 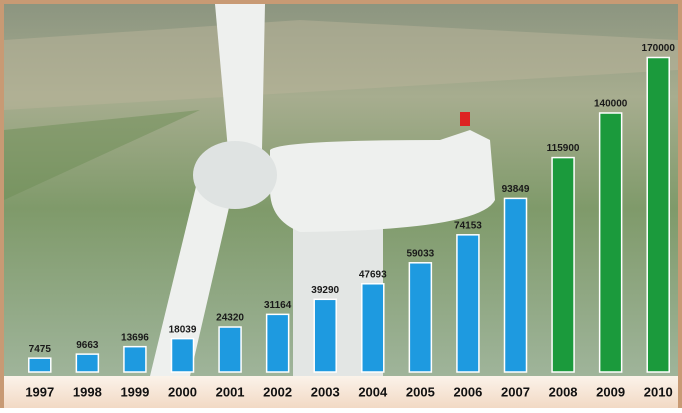 What do you see at coordinates (135, 337) in the screenshot?
I see `value-label: 13696` at bounding box center [135, 337].